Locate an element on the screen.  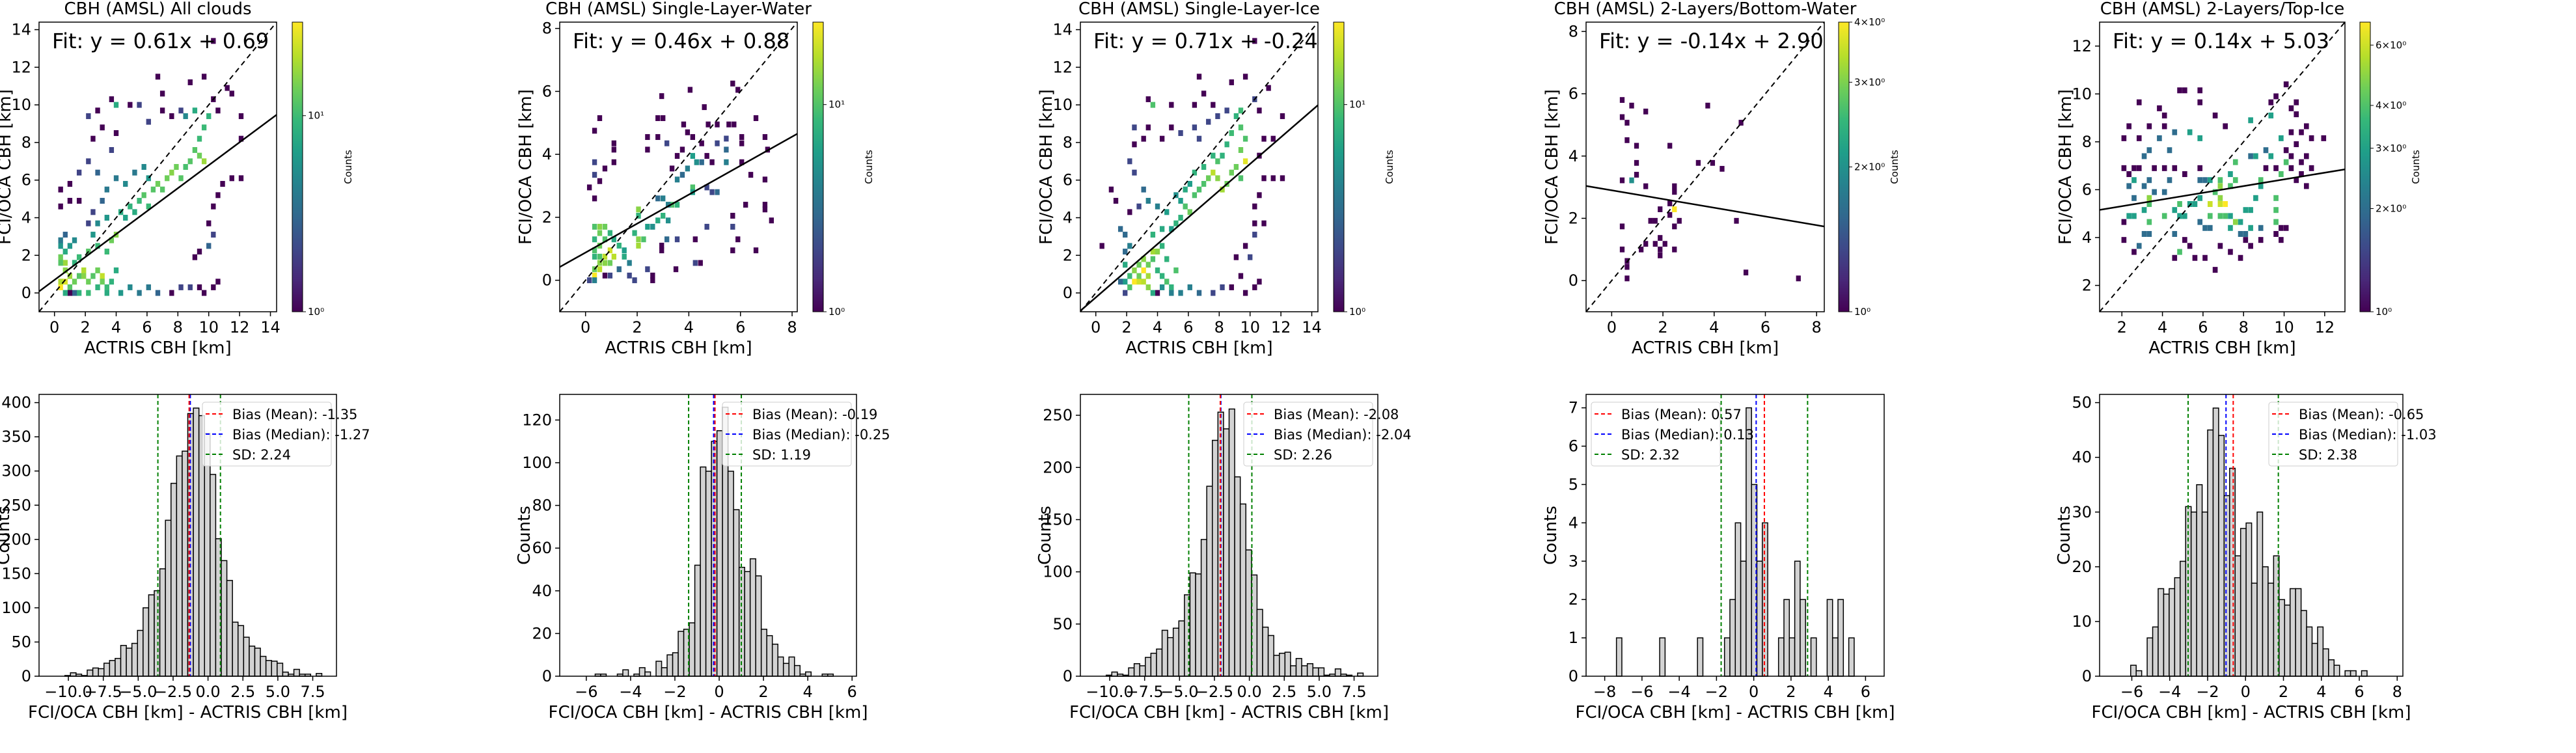
x-tick-label: −8 is located at coordinates (1605, 692).